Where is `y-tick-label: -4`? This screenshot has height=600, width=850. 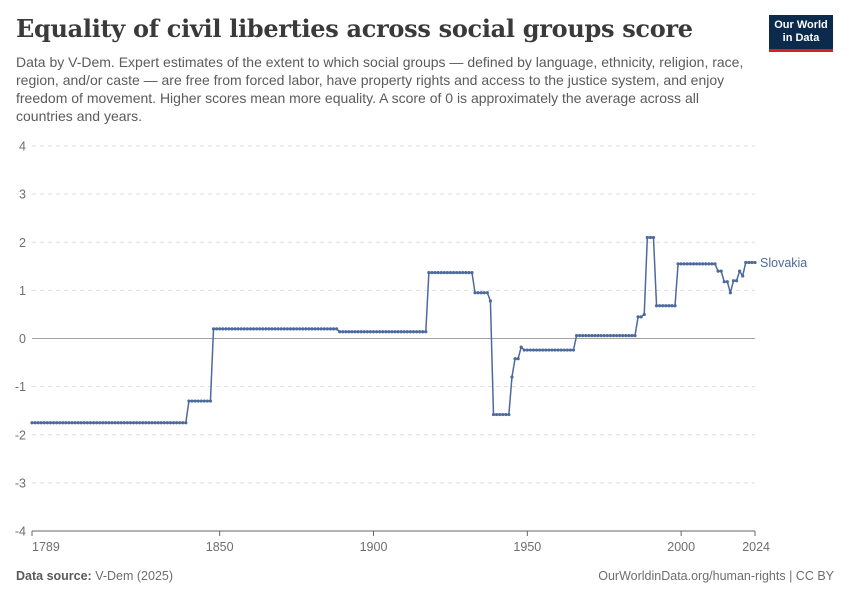
y-tick-label: -4 is located at coordinates (20, 532).